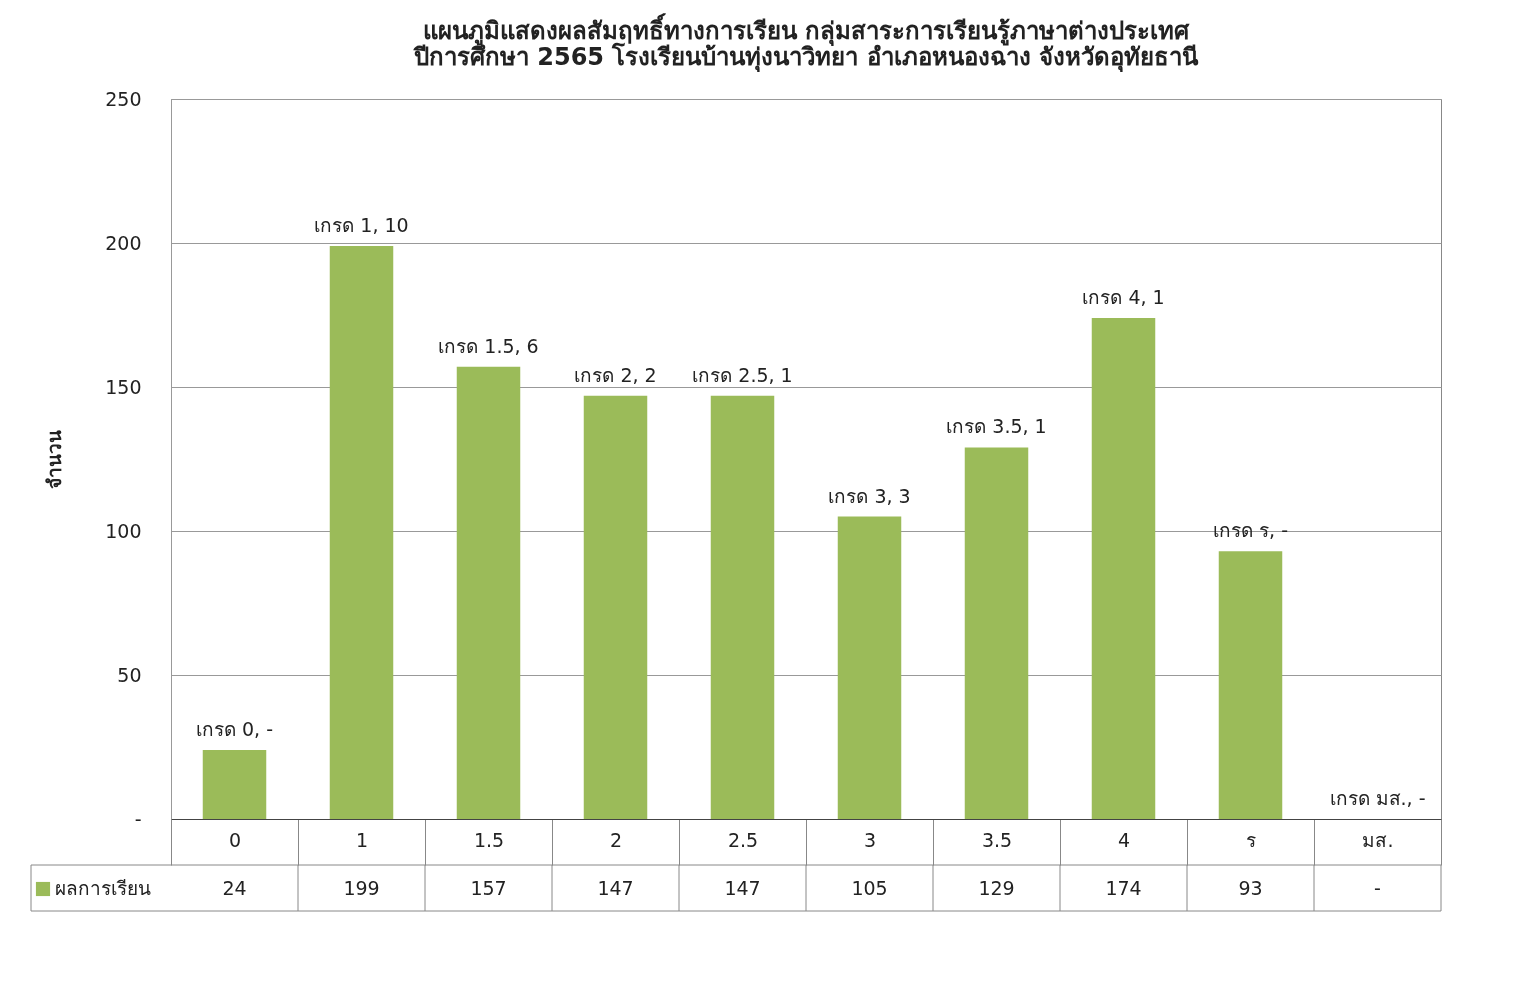 This screenshot has width=1525, height=997. I want to click on annotation: เกรด 3, 3, so click(869, 495).